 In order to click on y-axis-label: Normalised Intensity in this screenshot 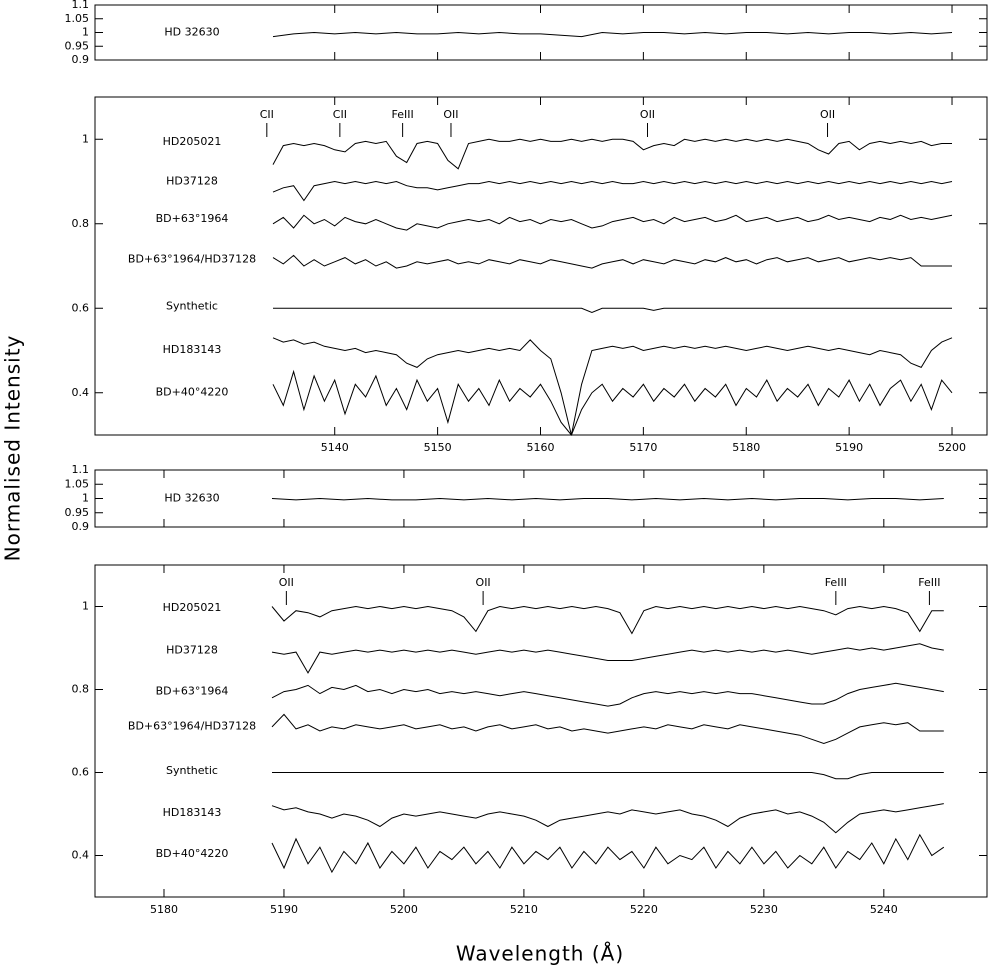, I will do `click(13, 448)`.